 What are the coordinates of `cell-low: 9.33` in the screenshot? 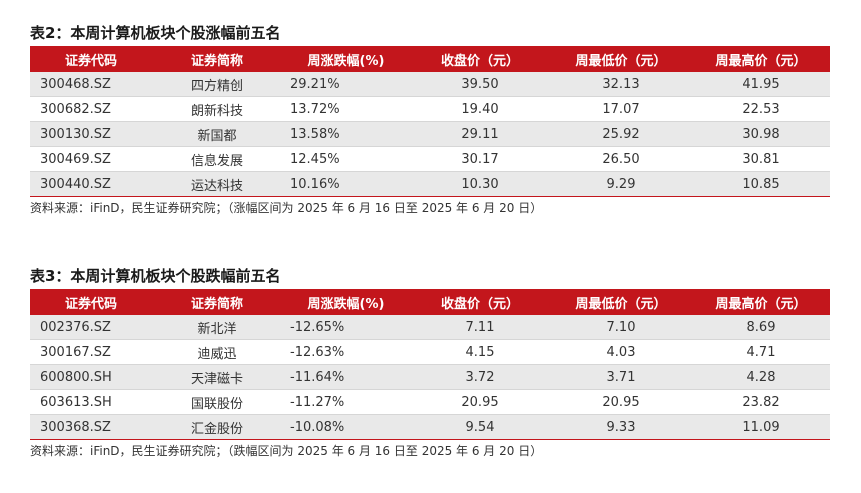 It's located at (621, 427).